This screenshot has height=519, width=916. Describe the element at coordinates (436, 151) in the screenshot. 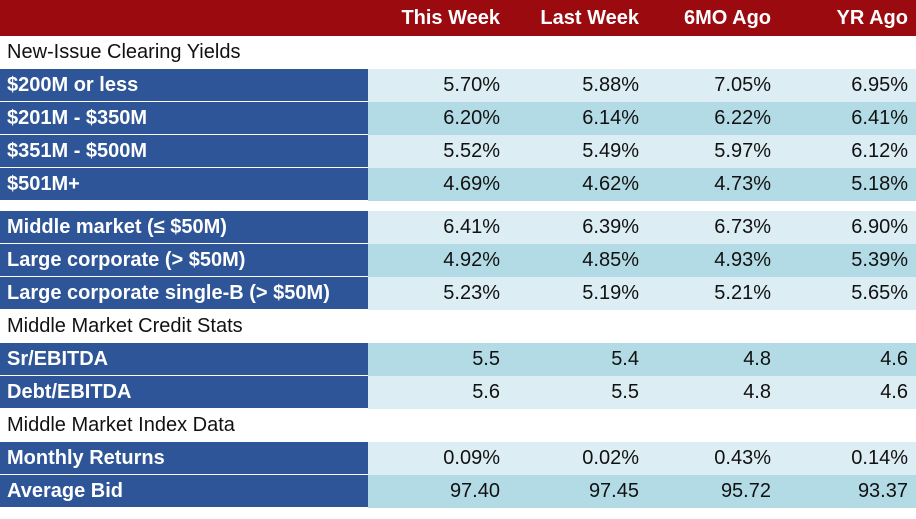

I see `cell-this-week: 5.52%` at that location.